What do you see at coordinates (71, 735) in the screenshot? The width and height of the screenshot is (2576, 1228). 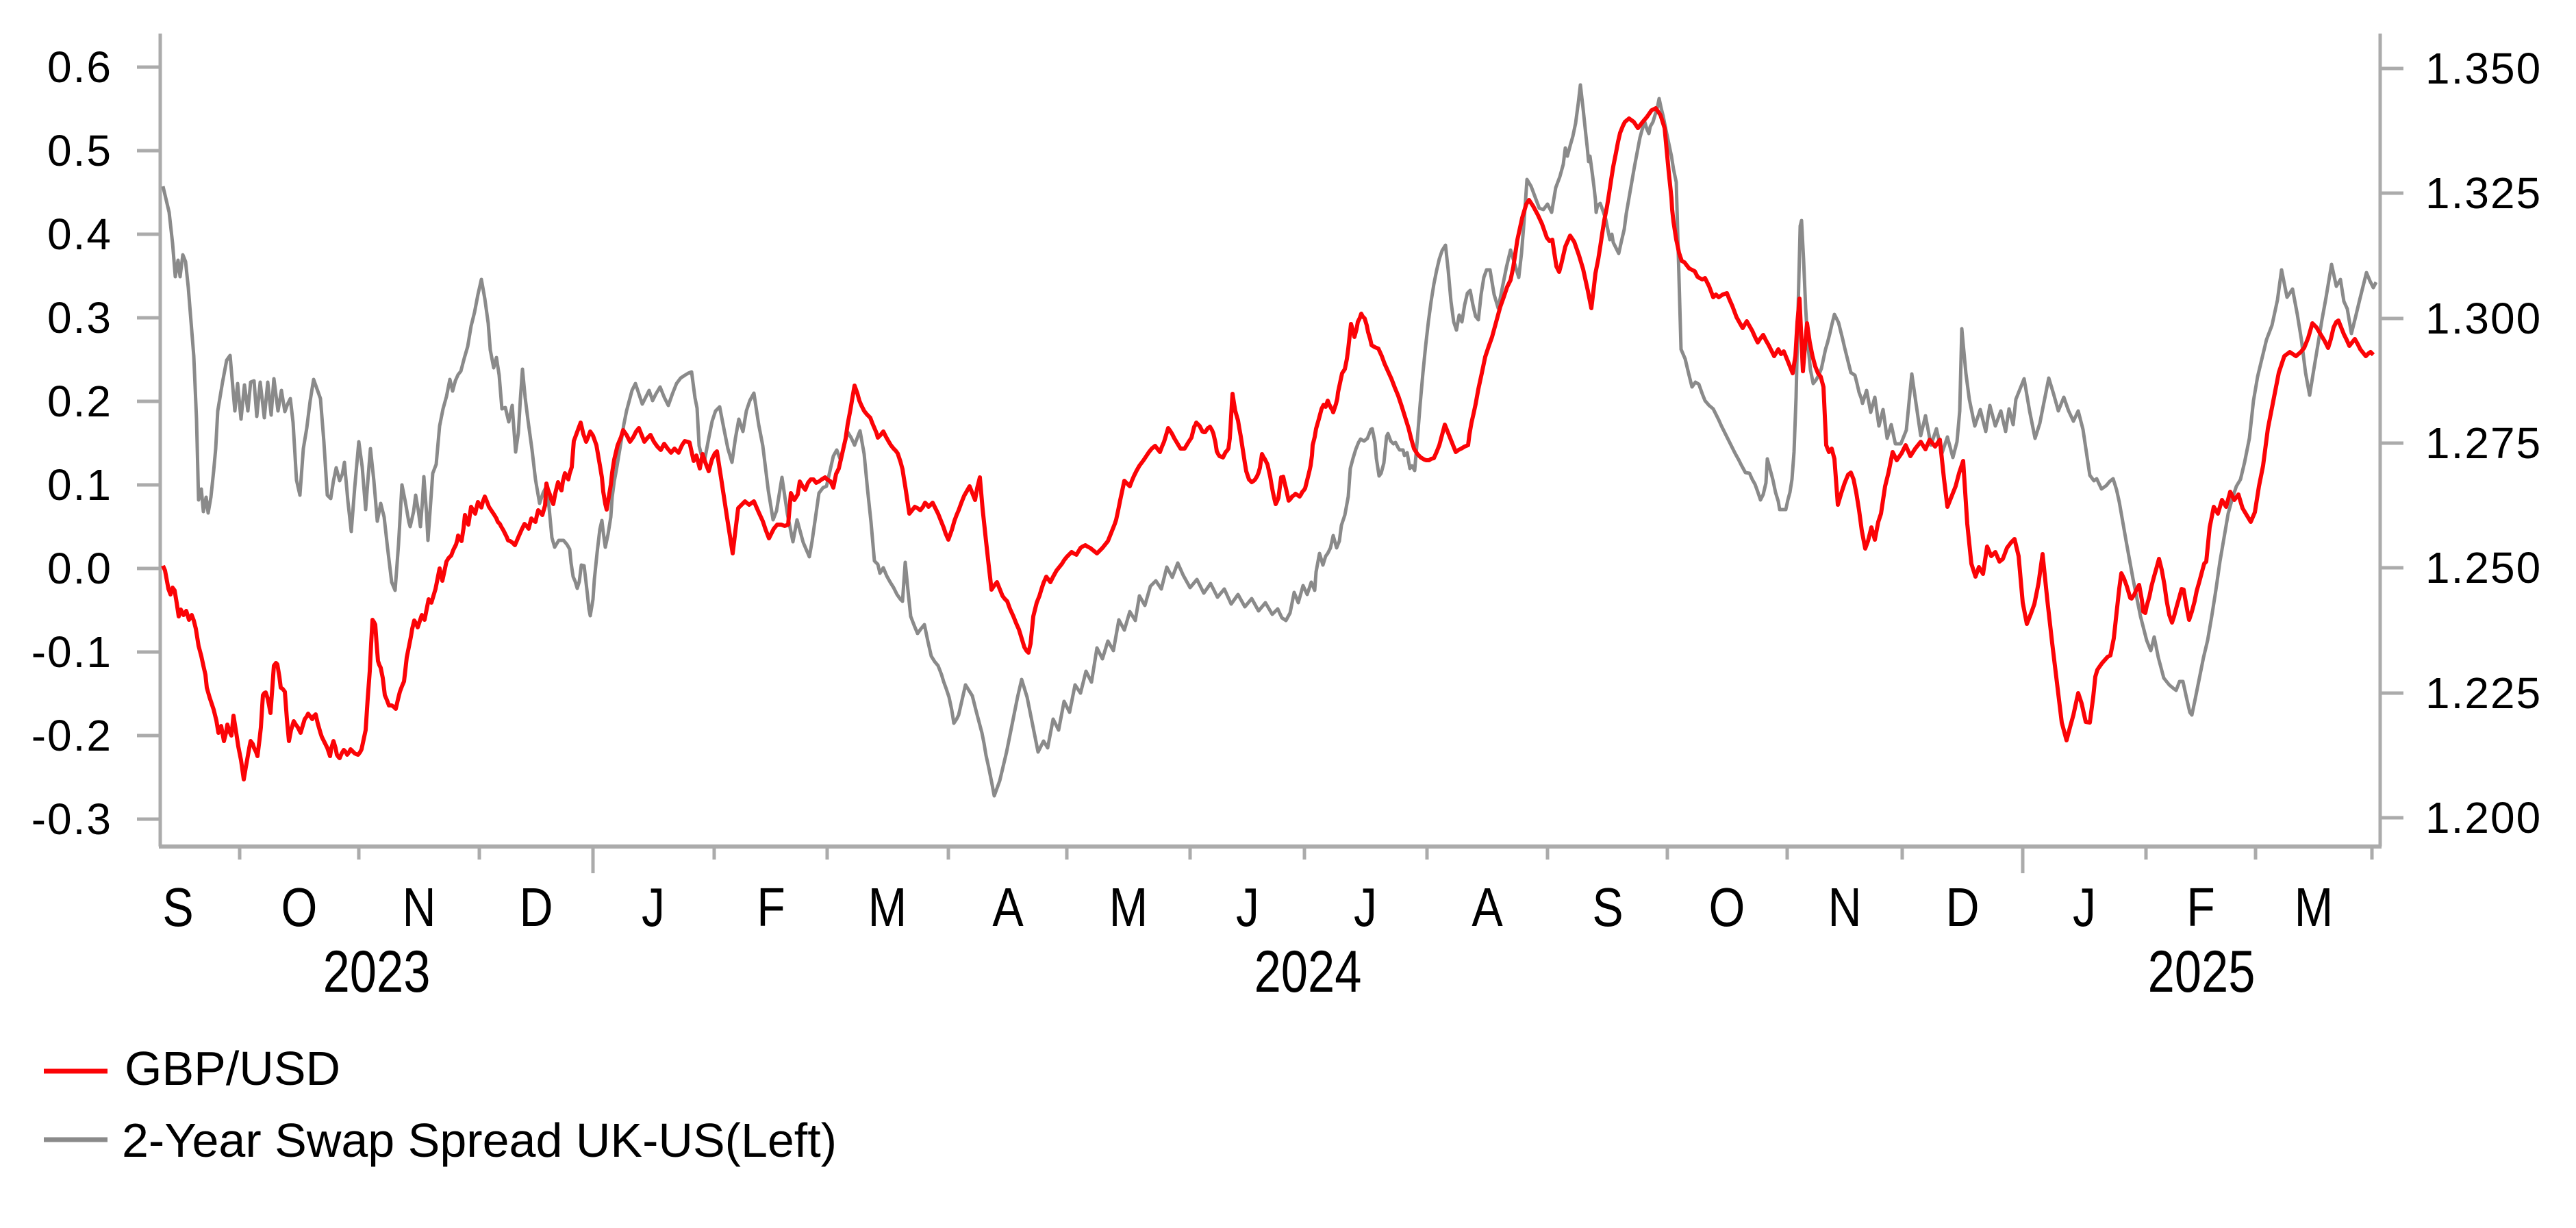 I see `svg-text: -0.2` at bounding box center [71, 735].